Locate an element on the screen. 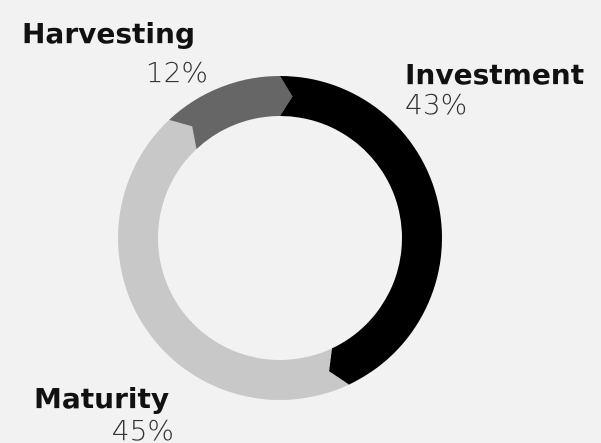 This screenshot has height=443, width=601. segment-value-label: 45% is located at coordinates (143, 428).